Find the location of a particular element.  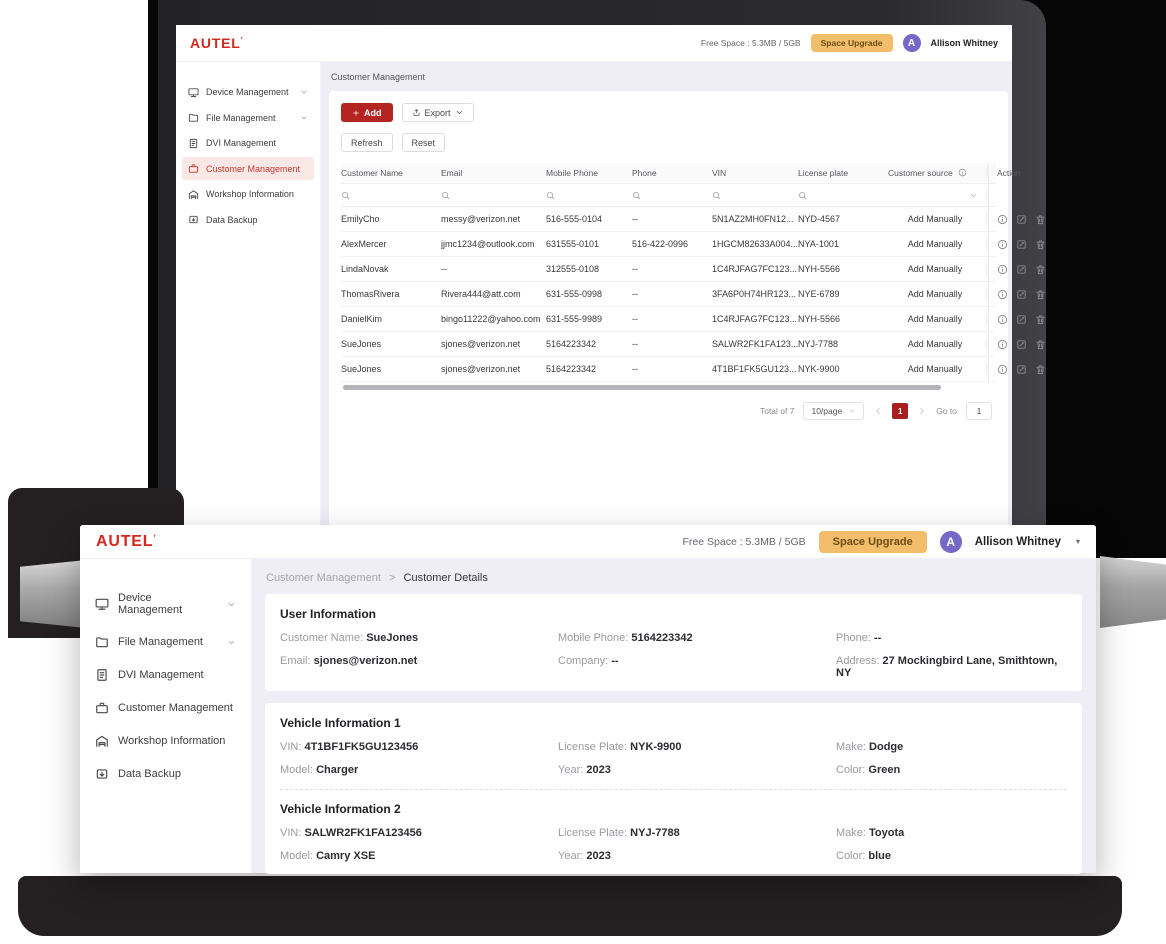

breadcrumb-parent: Customer Management is located at coordinates (323, 578).